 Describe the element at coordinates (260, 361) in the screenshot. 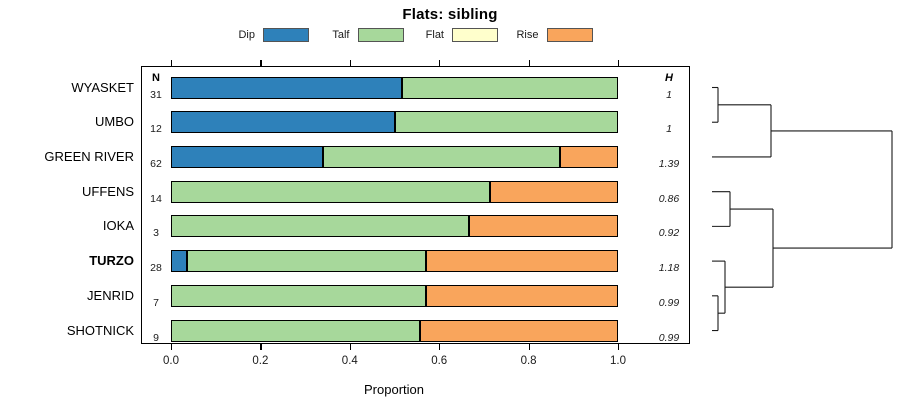

I see `x-tick-label: 0.2` at that location.